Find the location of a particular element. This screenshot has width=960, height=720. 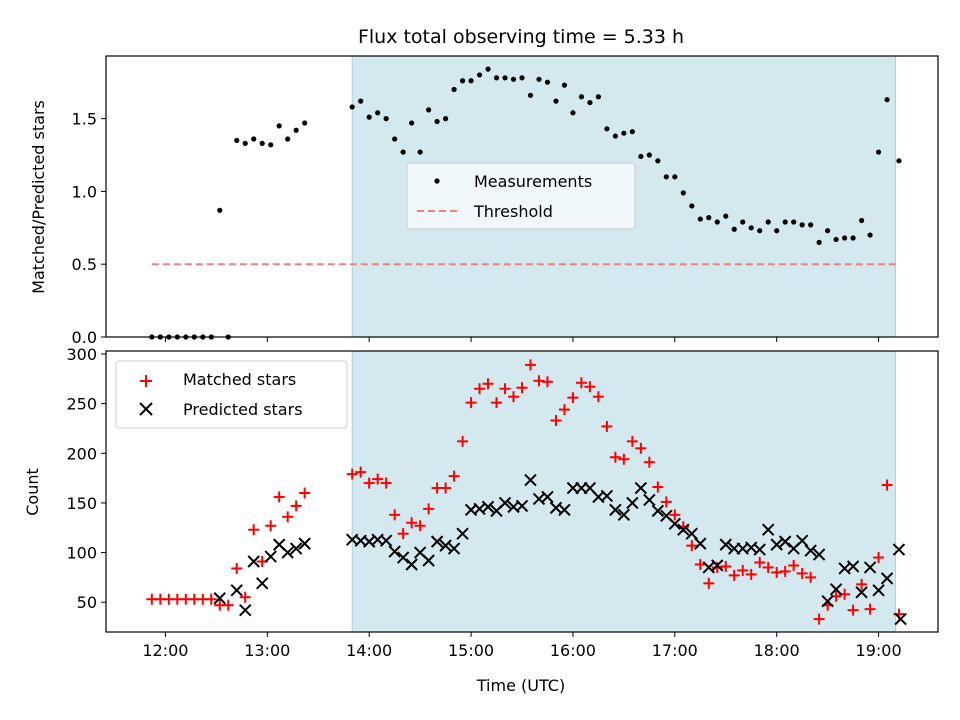

legend-matched-marker is located at coordinates (146, 381).